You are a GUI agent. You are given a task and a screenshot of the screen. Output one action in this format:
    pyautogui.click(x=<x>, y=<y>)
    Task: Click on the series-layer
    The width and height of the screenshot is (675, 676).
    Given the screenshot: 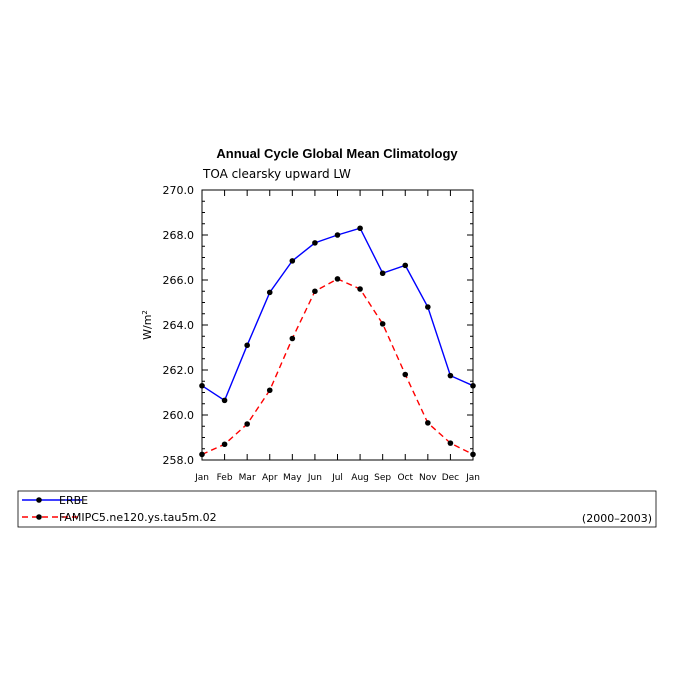 What is the action you would take?
    pyautogui.click(x=337, y=341)
    